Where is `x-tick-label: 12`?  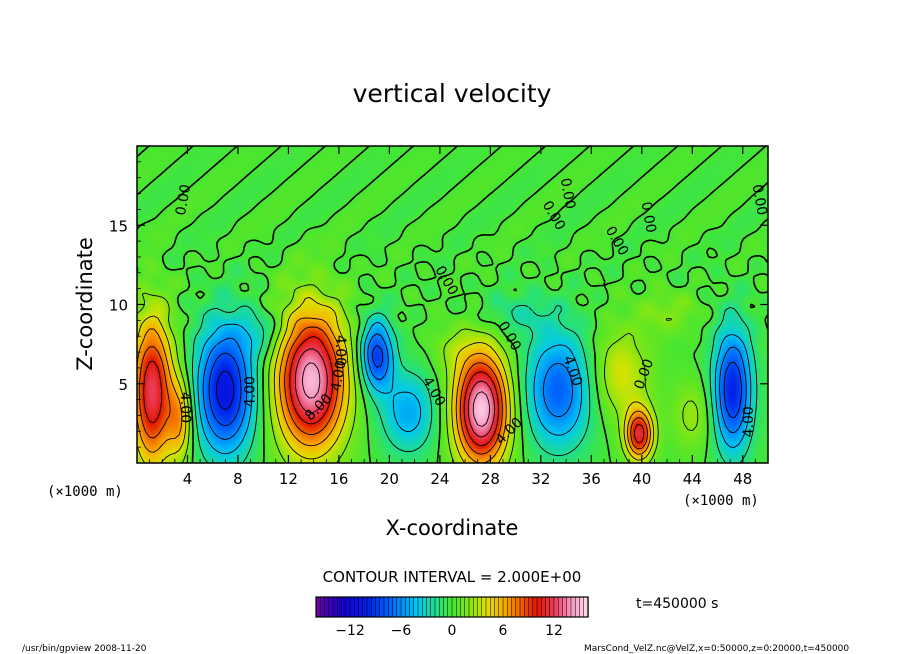
x-tick-label: 12 is located at coordinates (288, 479).